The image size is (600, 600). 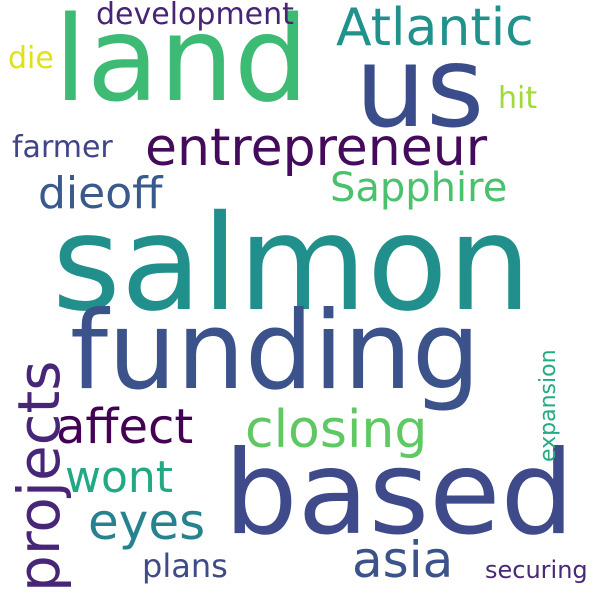 What do you see at coordinates (336, 430) in the screenshot?
I see `word-closing: closing` at bounding box center [336, 430].